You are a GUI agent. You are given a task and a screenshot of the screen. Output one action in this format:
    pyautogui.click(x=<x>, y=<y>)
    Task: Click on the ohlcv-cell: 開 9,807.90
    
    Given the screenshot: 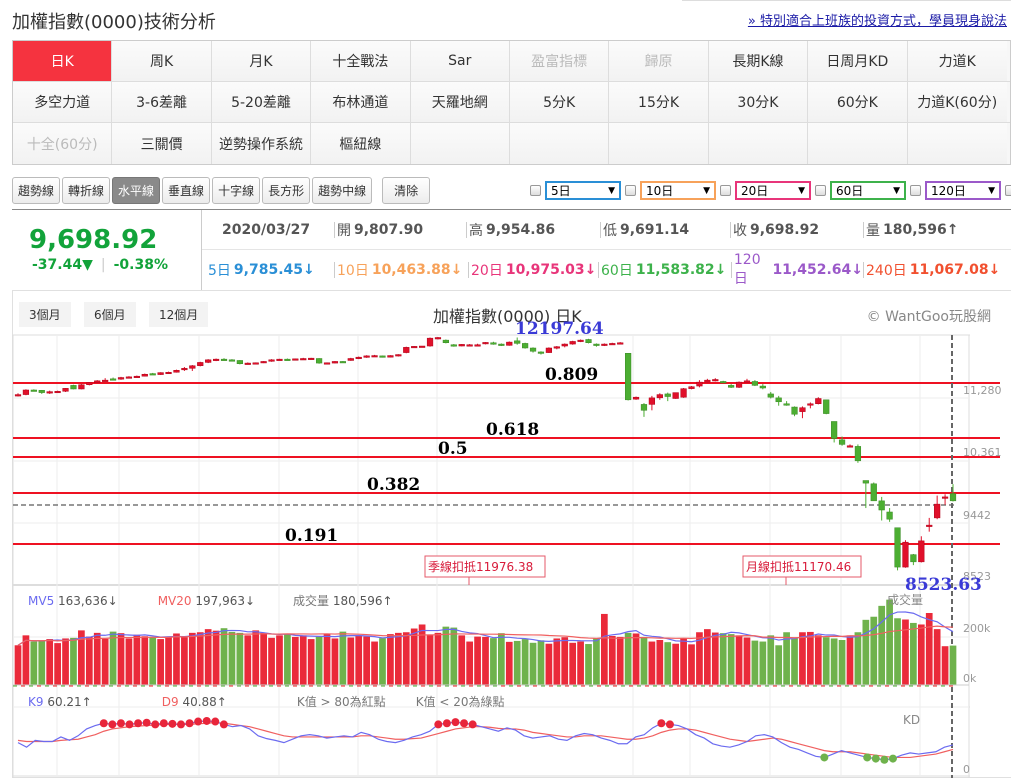 What is the action you would take?
    pyautogui.click(x=400, y=230)
    